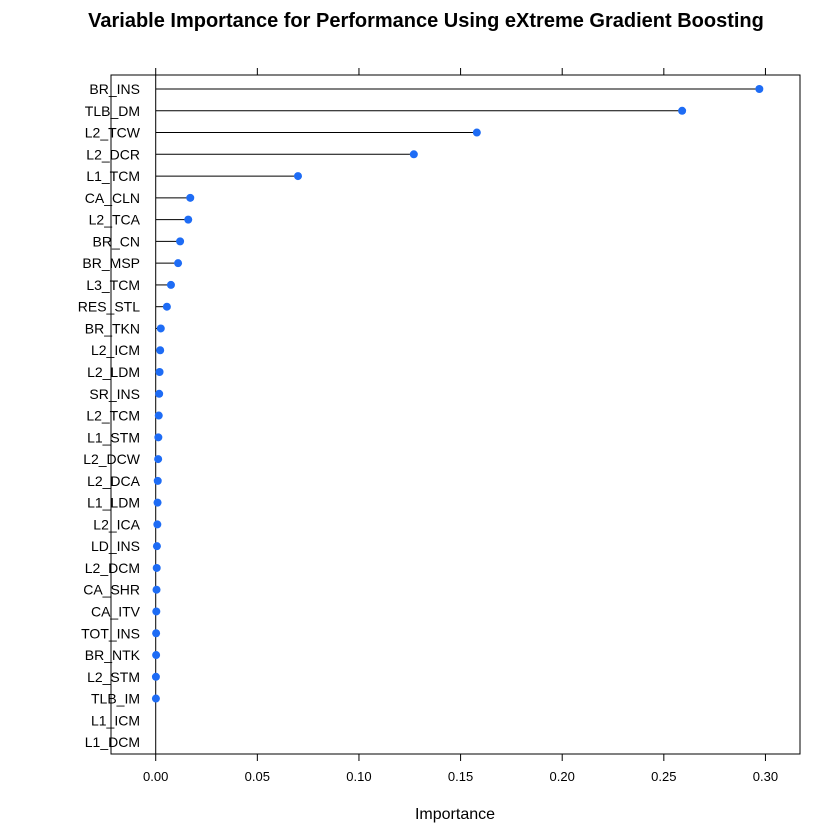  What do you see at coordinates (113, 416) in the screenshot?
I see `category-label: L2_TCM` at bounding box center [113, 416].